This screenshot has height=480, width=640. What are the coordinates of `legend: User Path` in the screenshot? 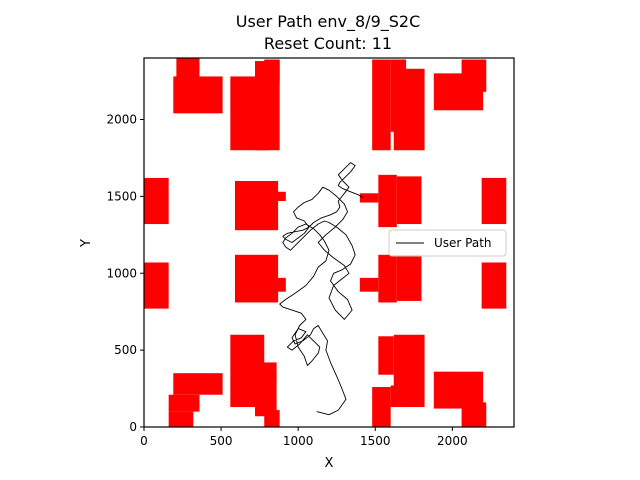 It's located at (447, 243).